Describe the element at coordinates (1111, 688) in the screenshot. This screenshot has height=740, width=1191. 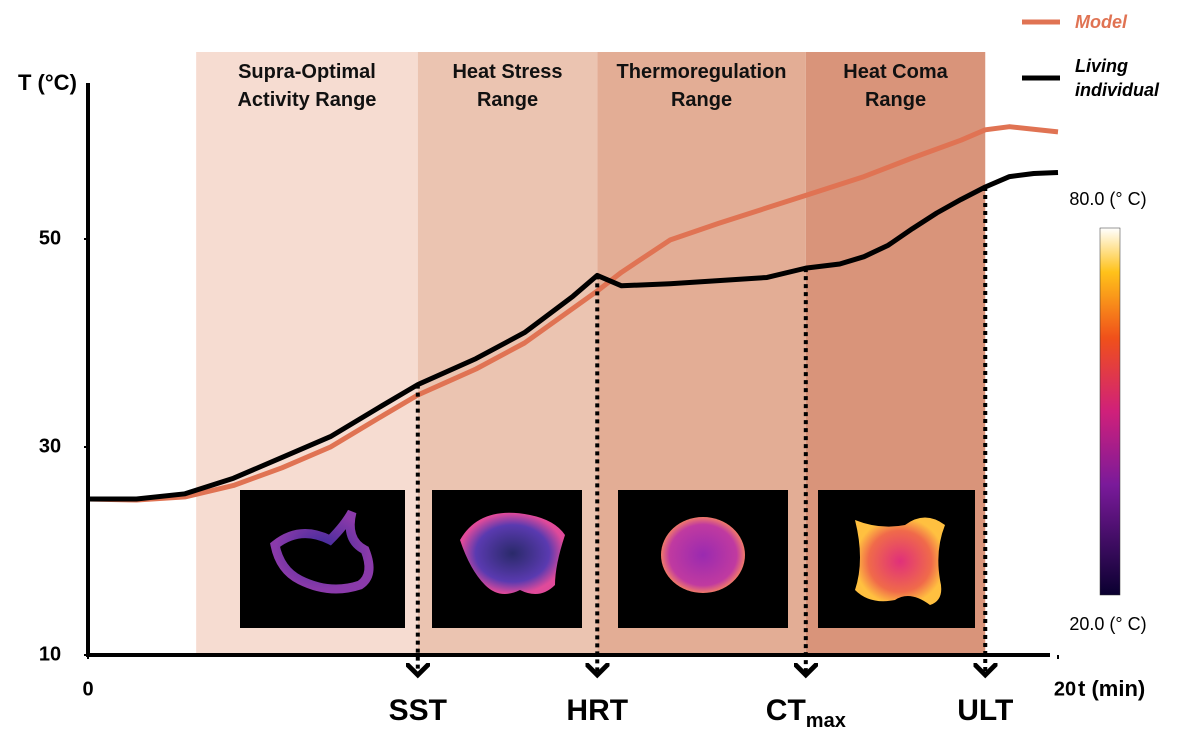
I see `x-axis-title: t (min)` at that location.